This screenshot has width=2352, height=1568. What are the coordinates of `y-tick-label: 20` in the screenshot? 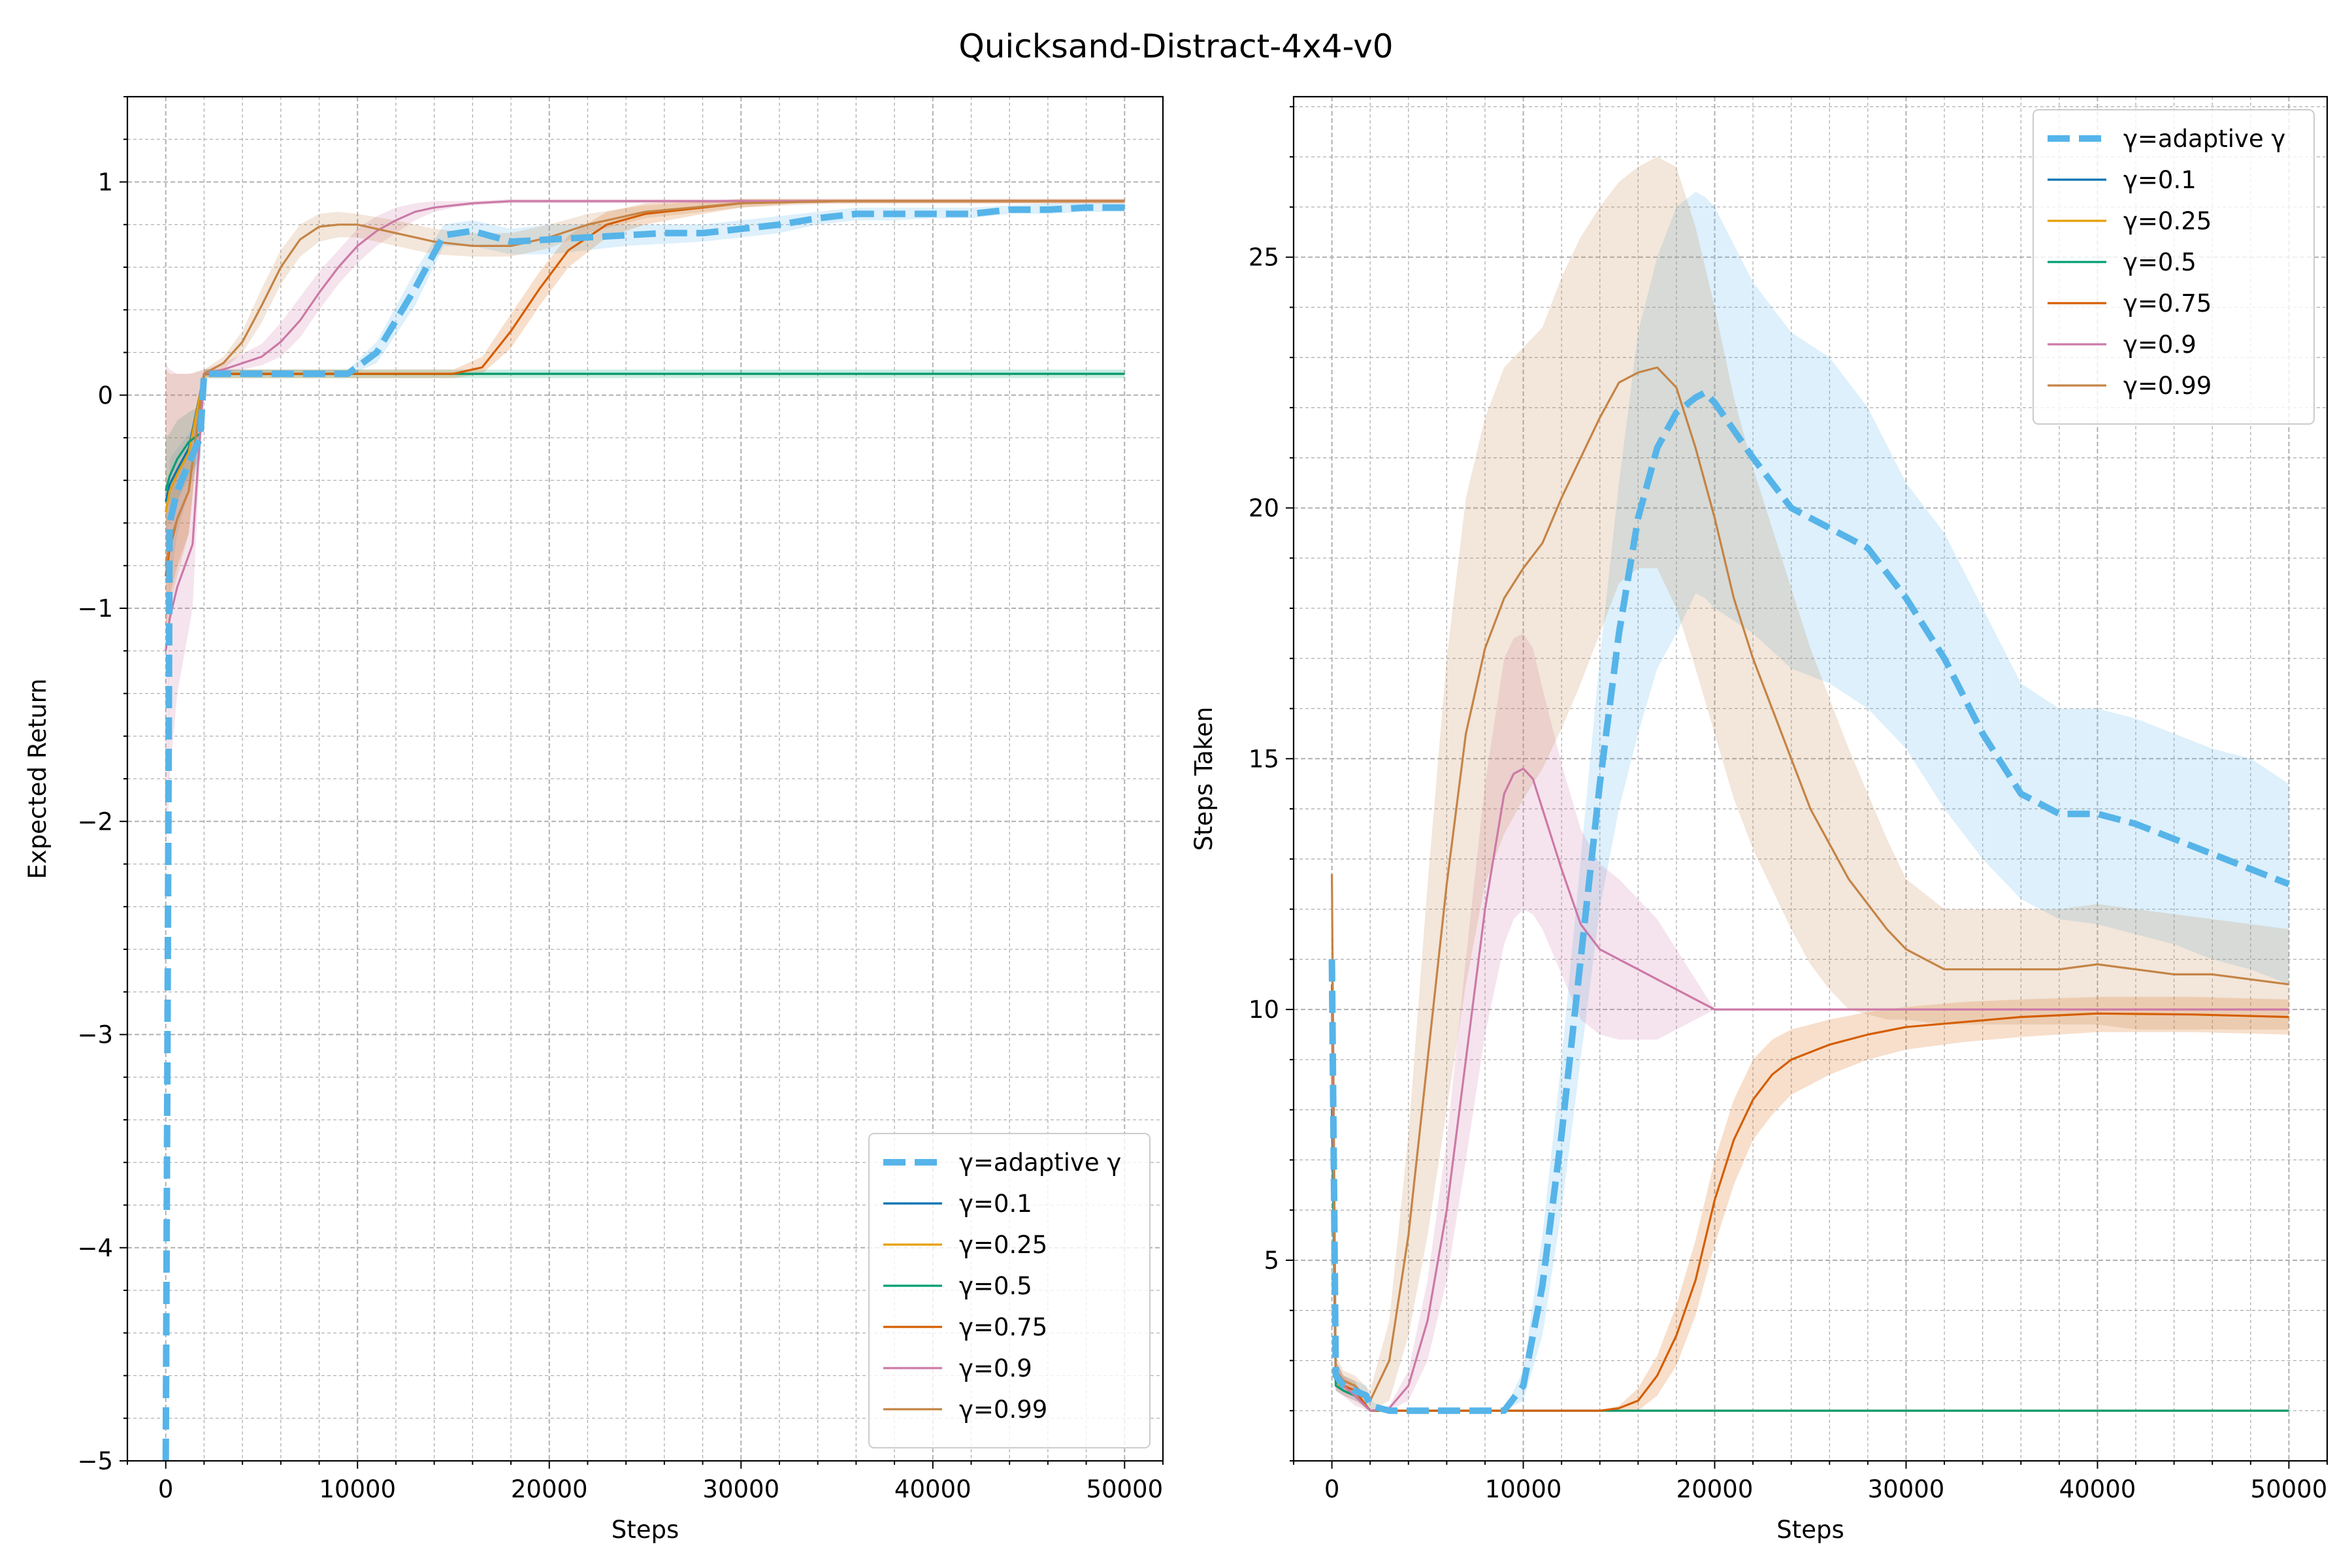 It's located at (1264, 508).